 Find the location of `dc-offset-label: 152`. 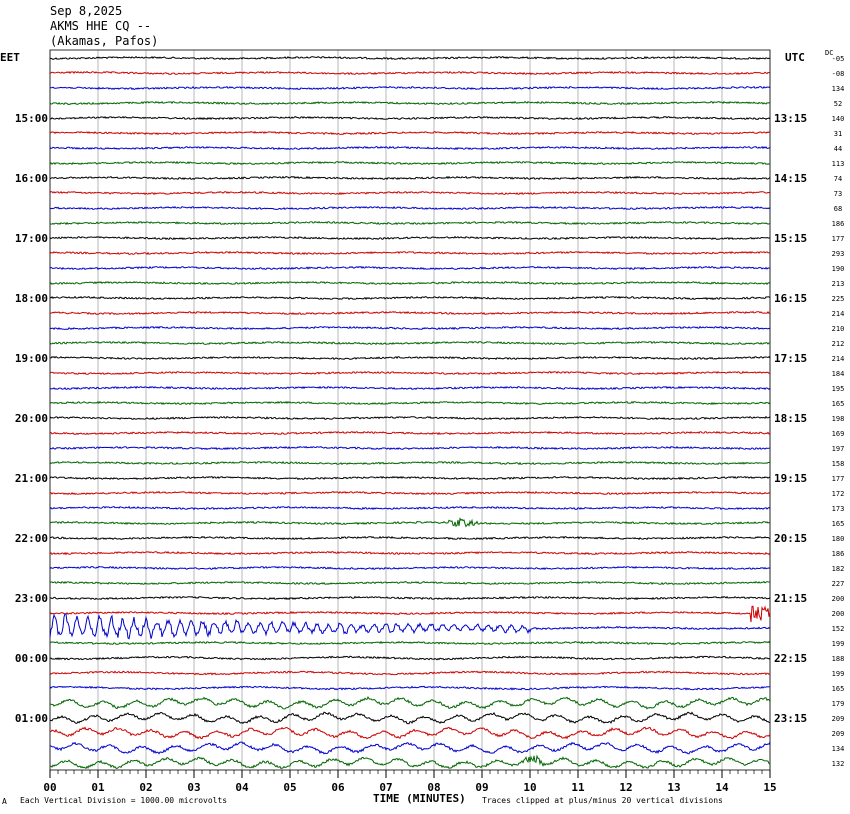

dc-offset-label: 152 is located at coordinates (838, 629).